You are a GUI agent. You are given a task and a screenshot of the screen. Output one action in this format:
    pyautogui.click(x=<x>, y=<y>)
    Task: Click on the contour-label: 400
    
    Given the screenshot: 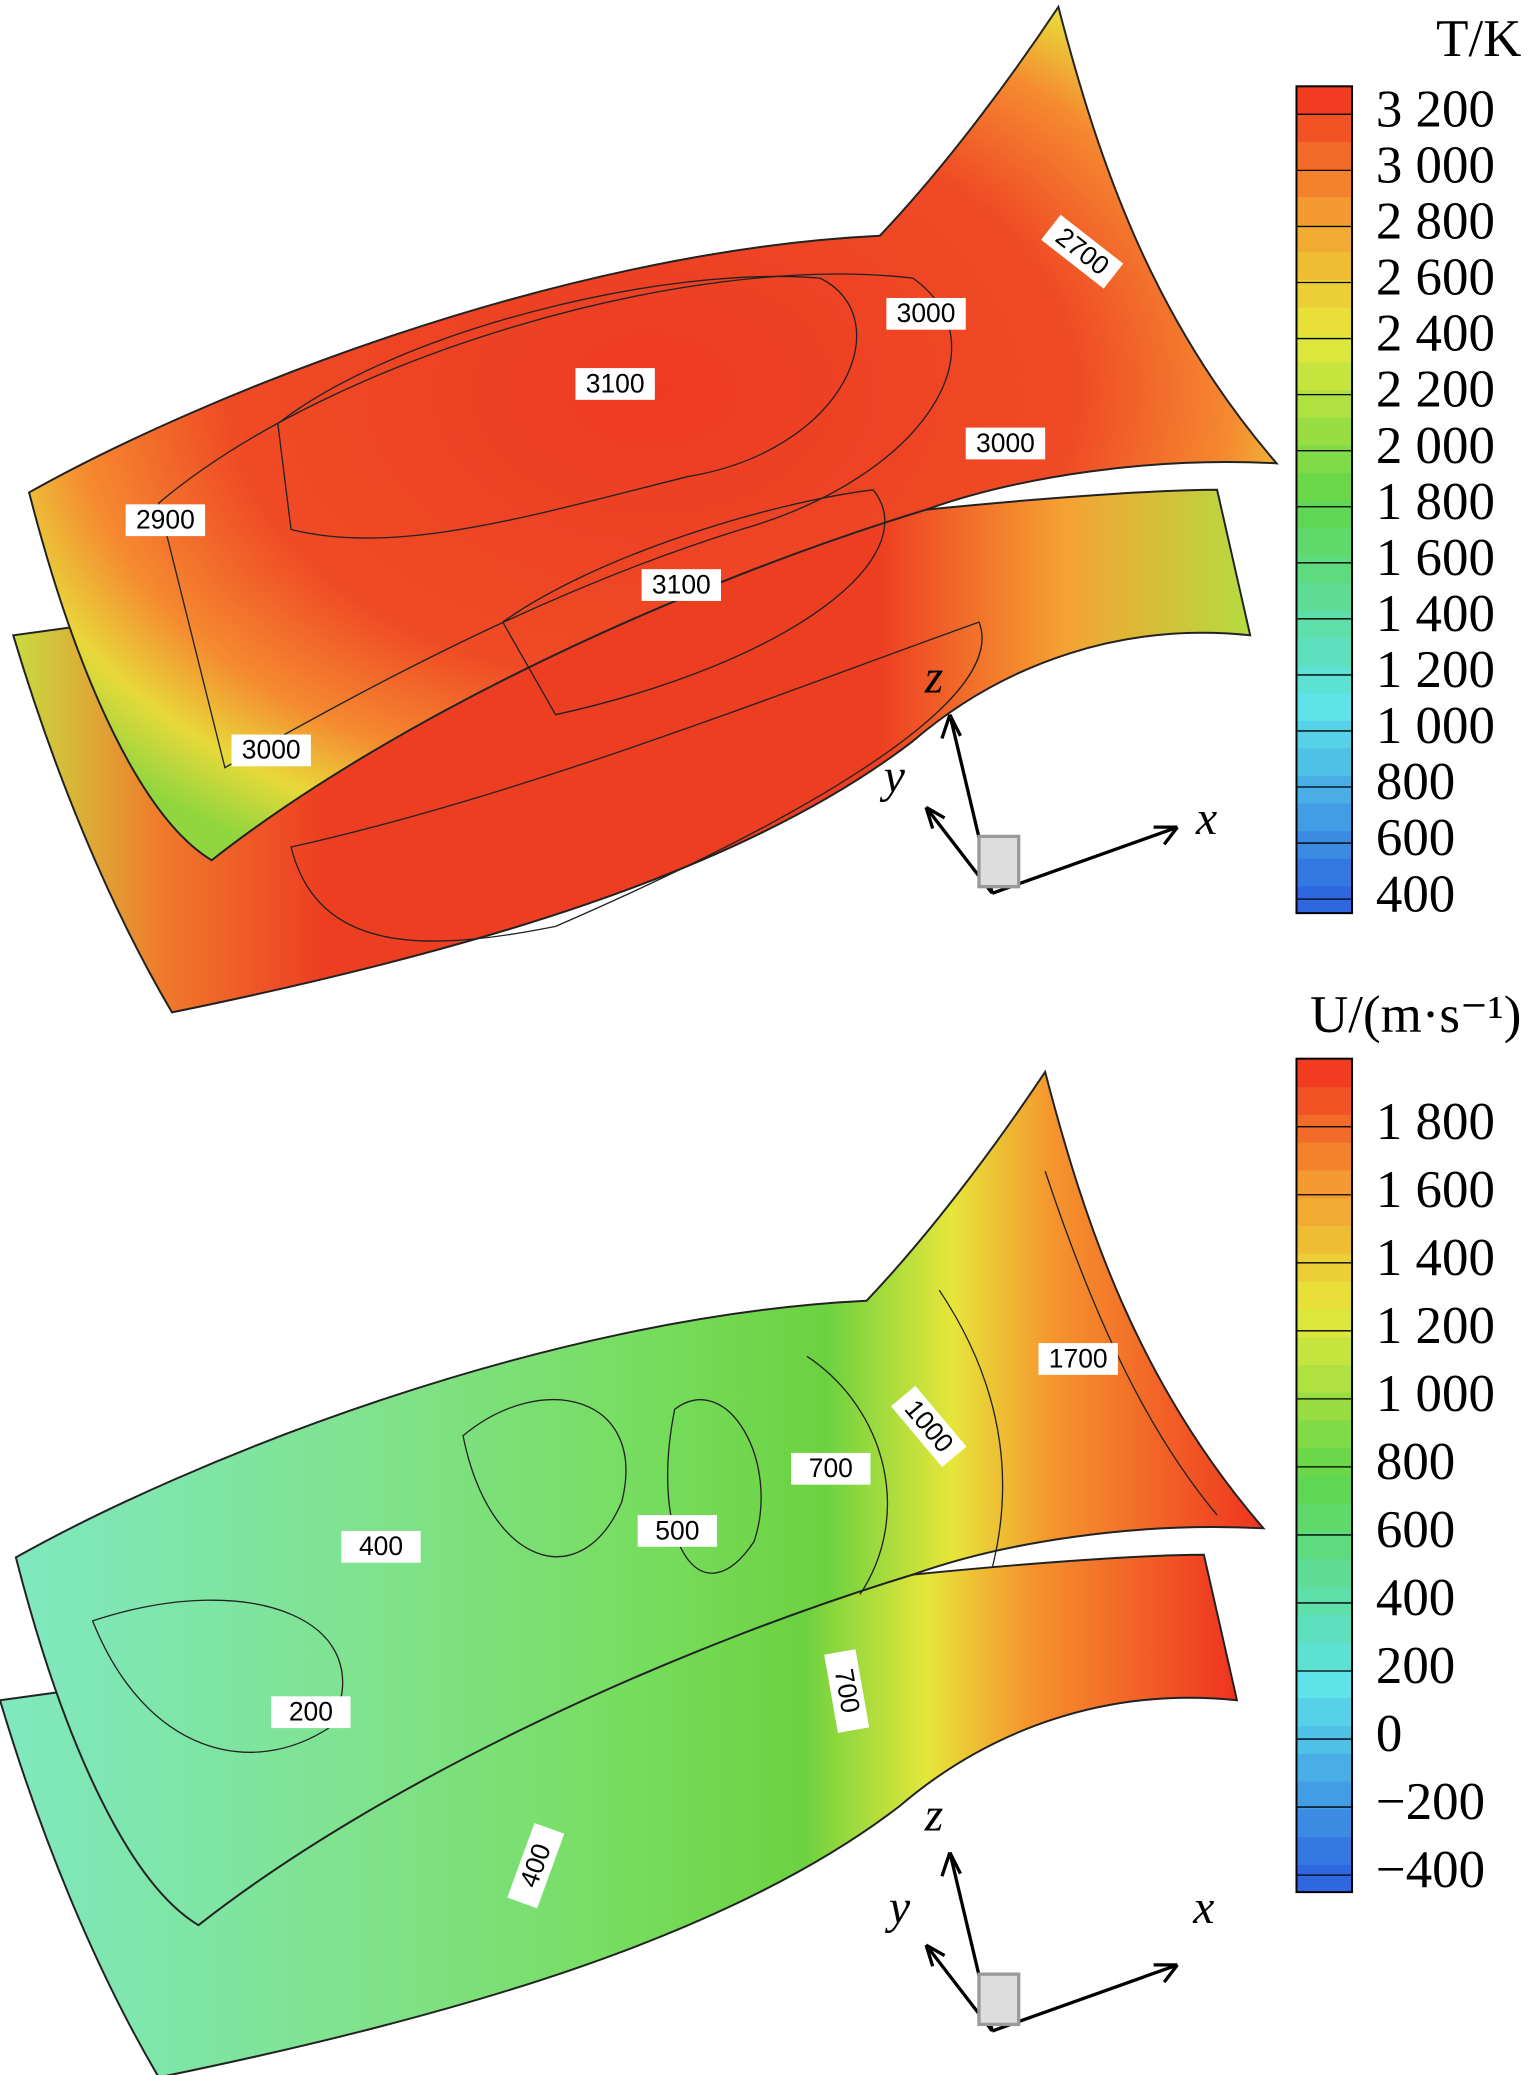 What is the action you would take?
    pyautogui.click(x=381, y=1546)
    